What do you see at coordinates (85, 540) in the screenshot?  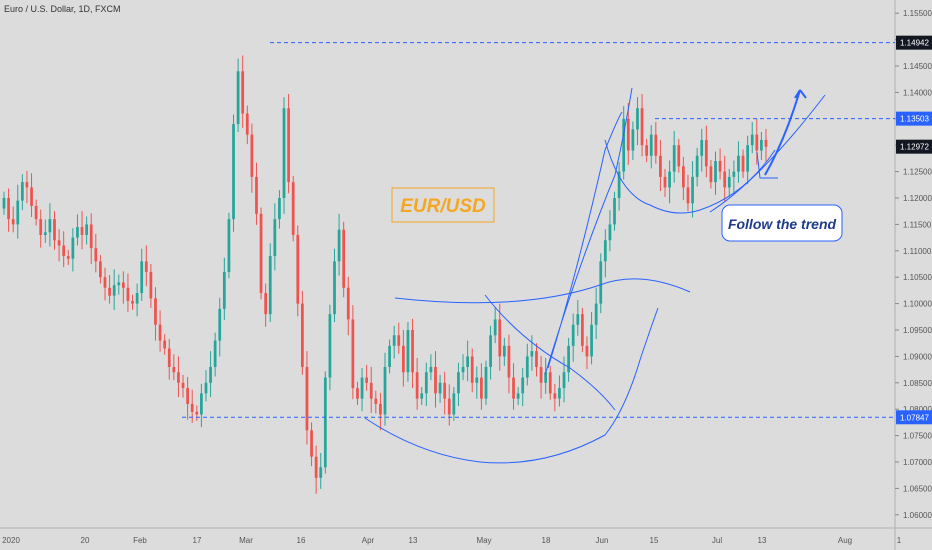 I see `x-tick-label: 20` at bounding box center [85, 540].